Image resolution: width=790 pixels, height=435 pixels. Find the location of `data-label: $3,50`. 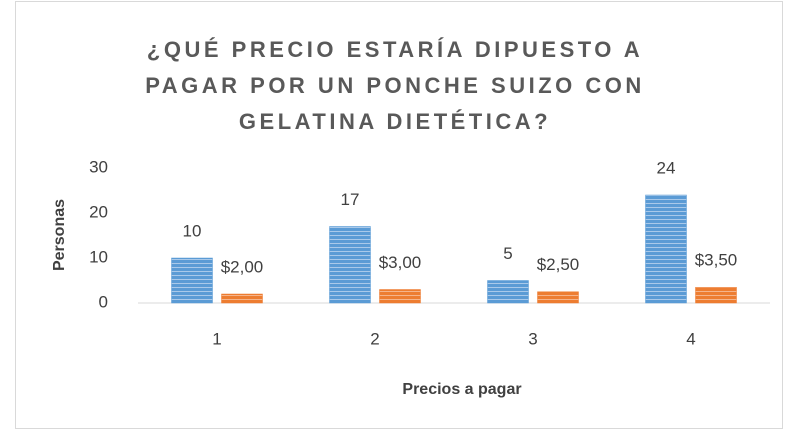

data-label: $3,50 is located at coordinates (716, 260).